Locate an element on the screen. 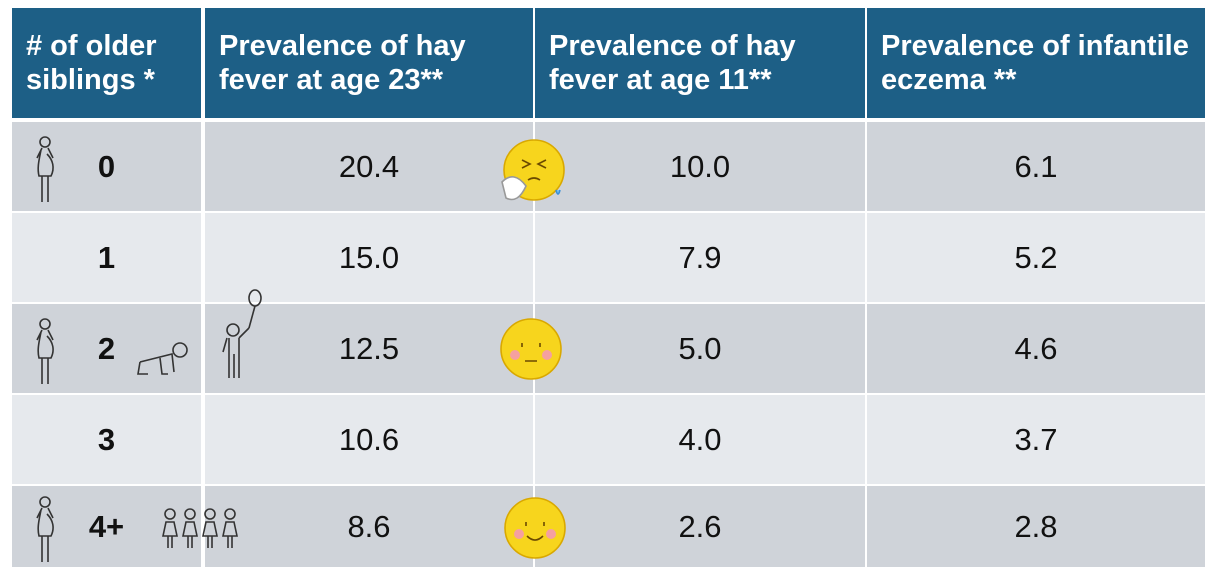 This screenshot has width=1213, height=569. table-cell: 4.0 is located at coordinates (700, 439).